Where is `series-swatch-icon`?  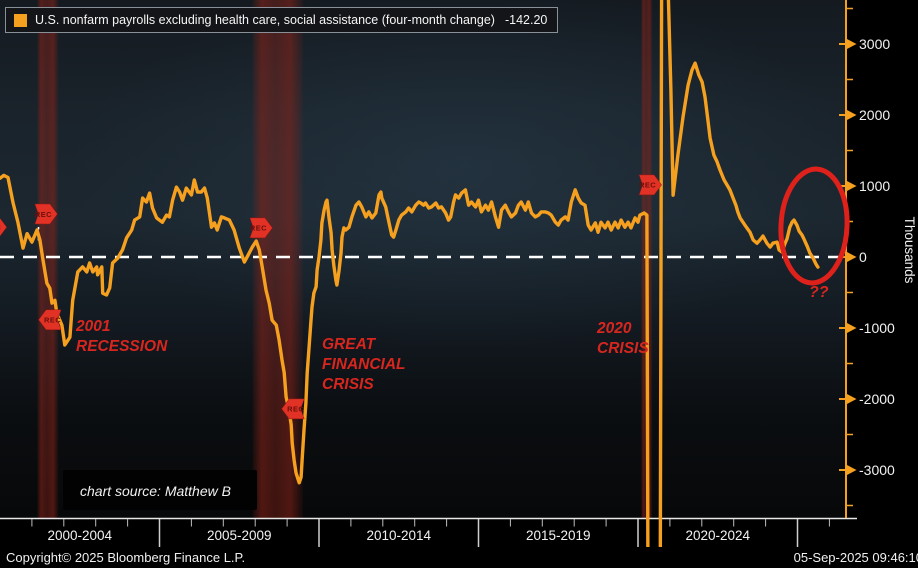 series-swatch-icon is located at coordinates (20, 20).